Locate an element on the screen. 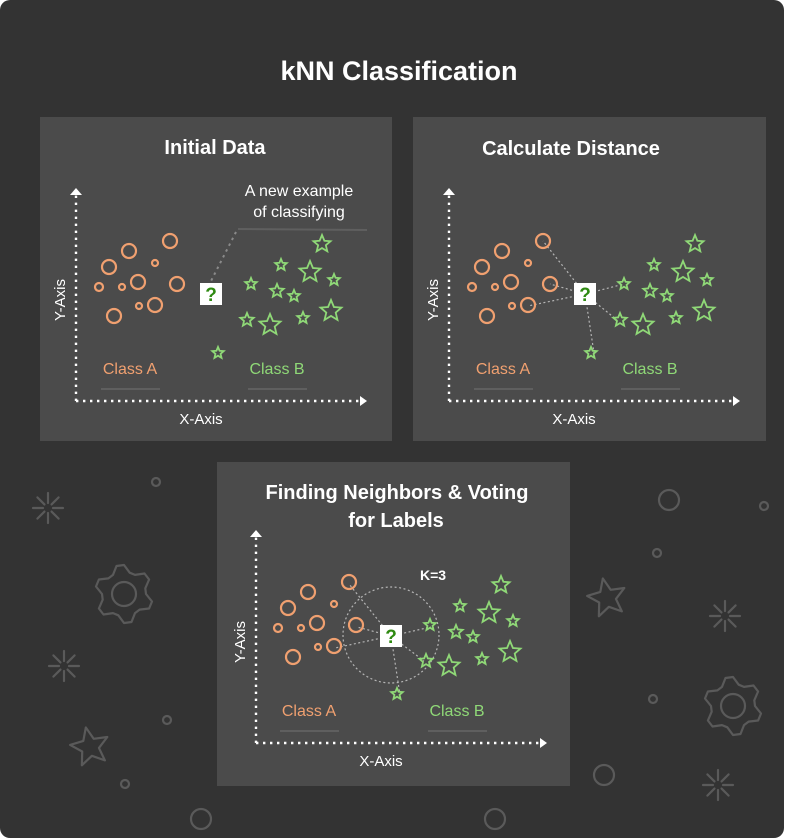 The width and height of the screenshot is (797, 840). annotation-leader-line is located at coordinates (223, 256).